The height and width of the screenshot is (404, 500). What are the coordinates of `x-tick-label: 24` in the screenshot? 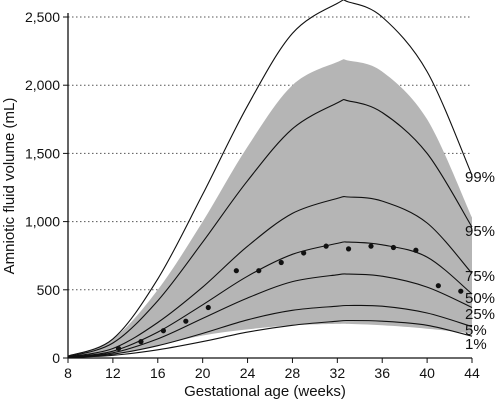 It's located at (248, 373).